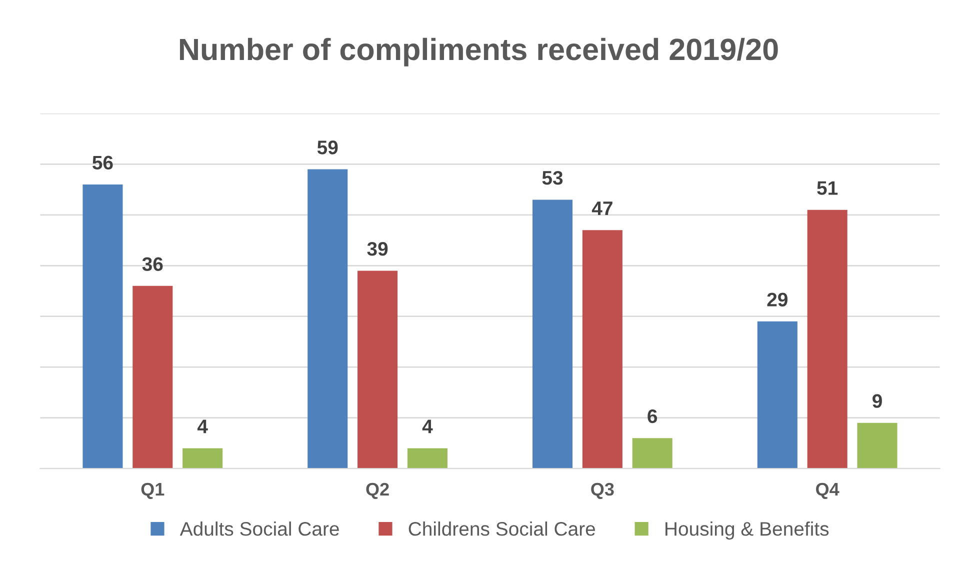 This screenshot has width=957, height=582. Describe the element at coordinates (877, 401) in the screenshot. I see `data-label: 9` at that location.